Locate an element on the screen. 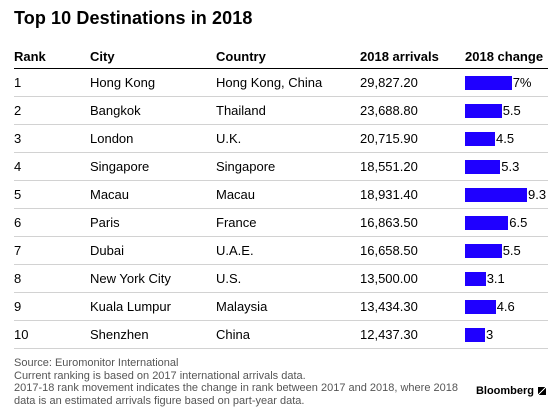 Image resolution: width=560 pixels, height=417 pixels. change-cell: 4.6 is located at coordinates (506, 306).